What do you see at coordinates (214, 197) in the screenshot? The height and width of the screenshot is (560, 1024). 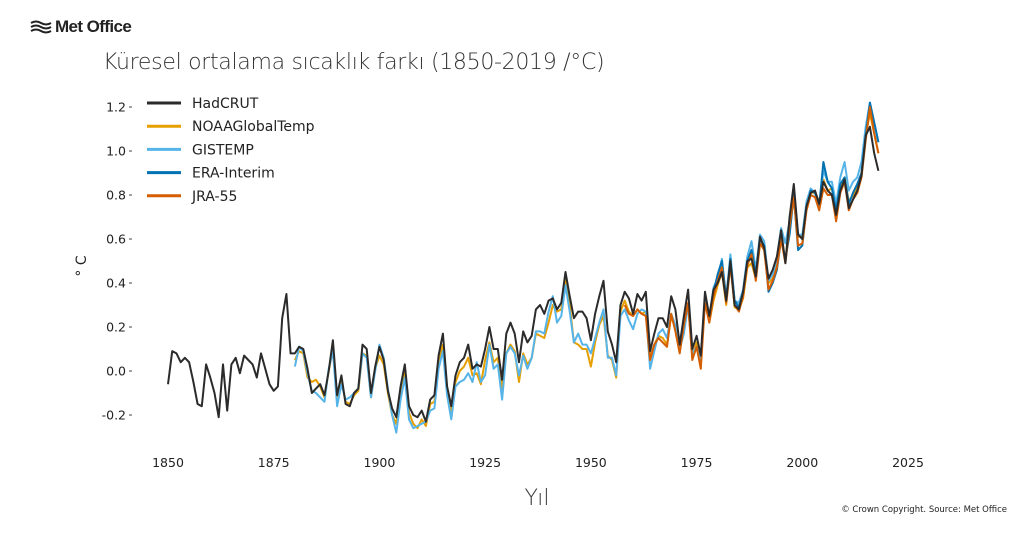 I see `legend-label: JRA-55` at bounding box center [214, 197].